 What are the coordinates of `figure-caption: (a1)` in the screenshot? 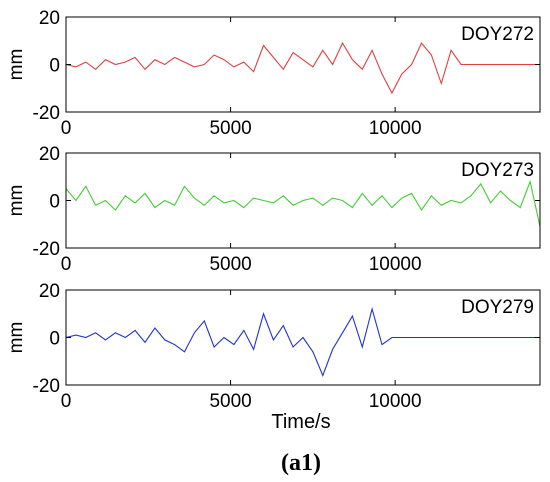 It's located at (301, 463).